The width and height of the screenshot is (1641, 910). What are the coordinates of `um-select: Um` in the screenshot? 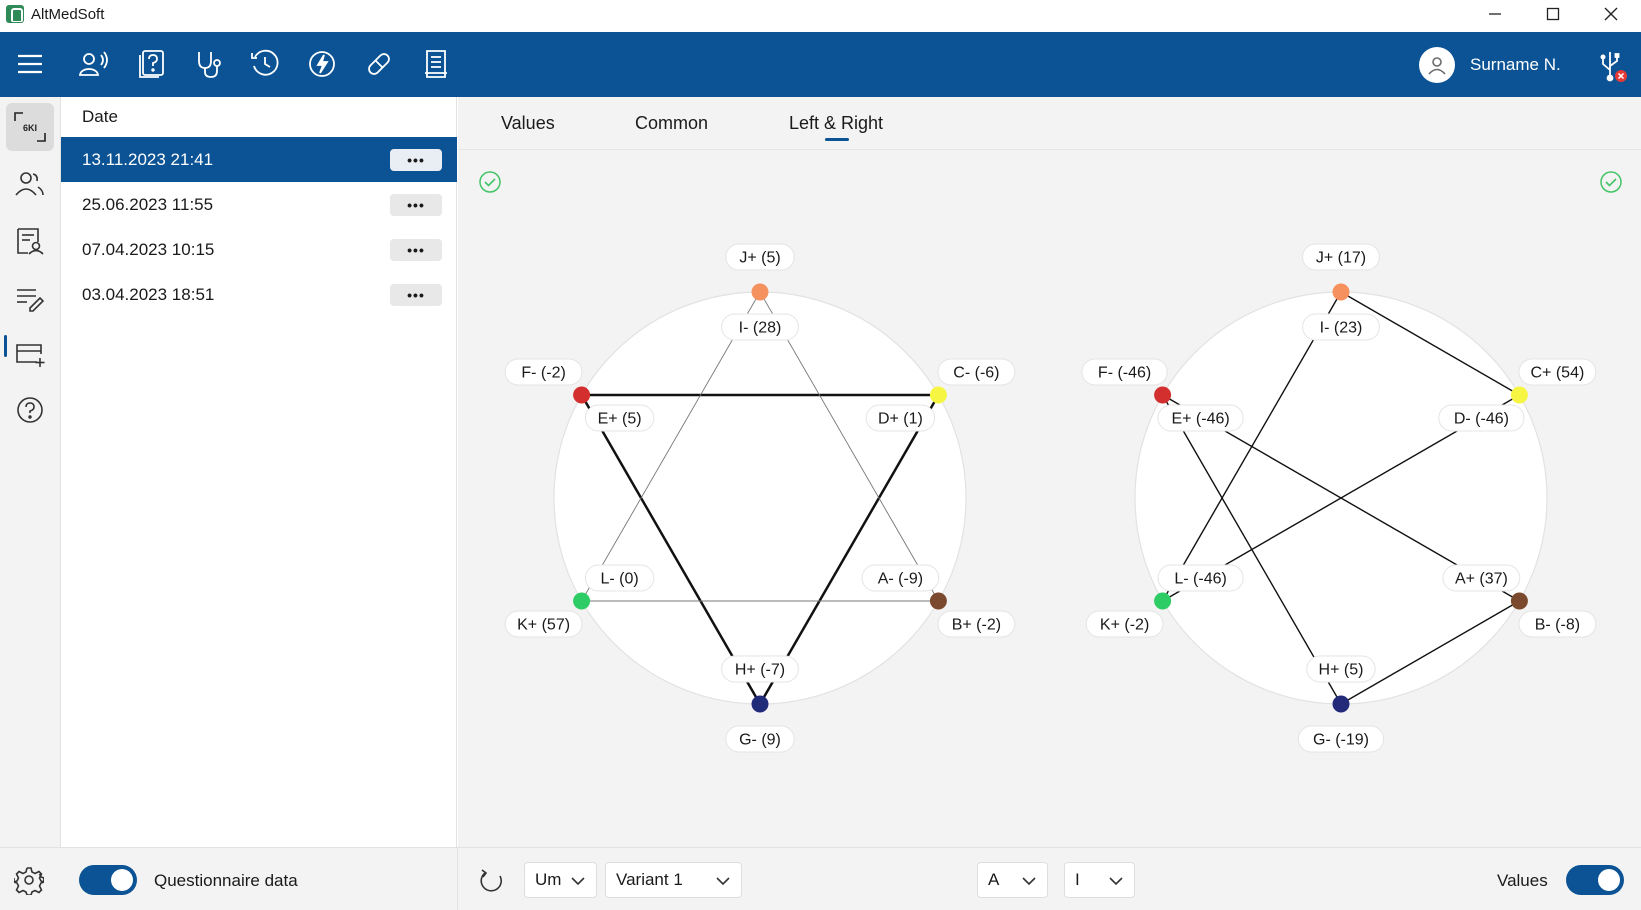 It's located at (560, 880).